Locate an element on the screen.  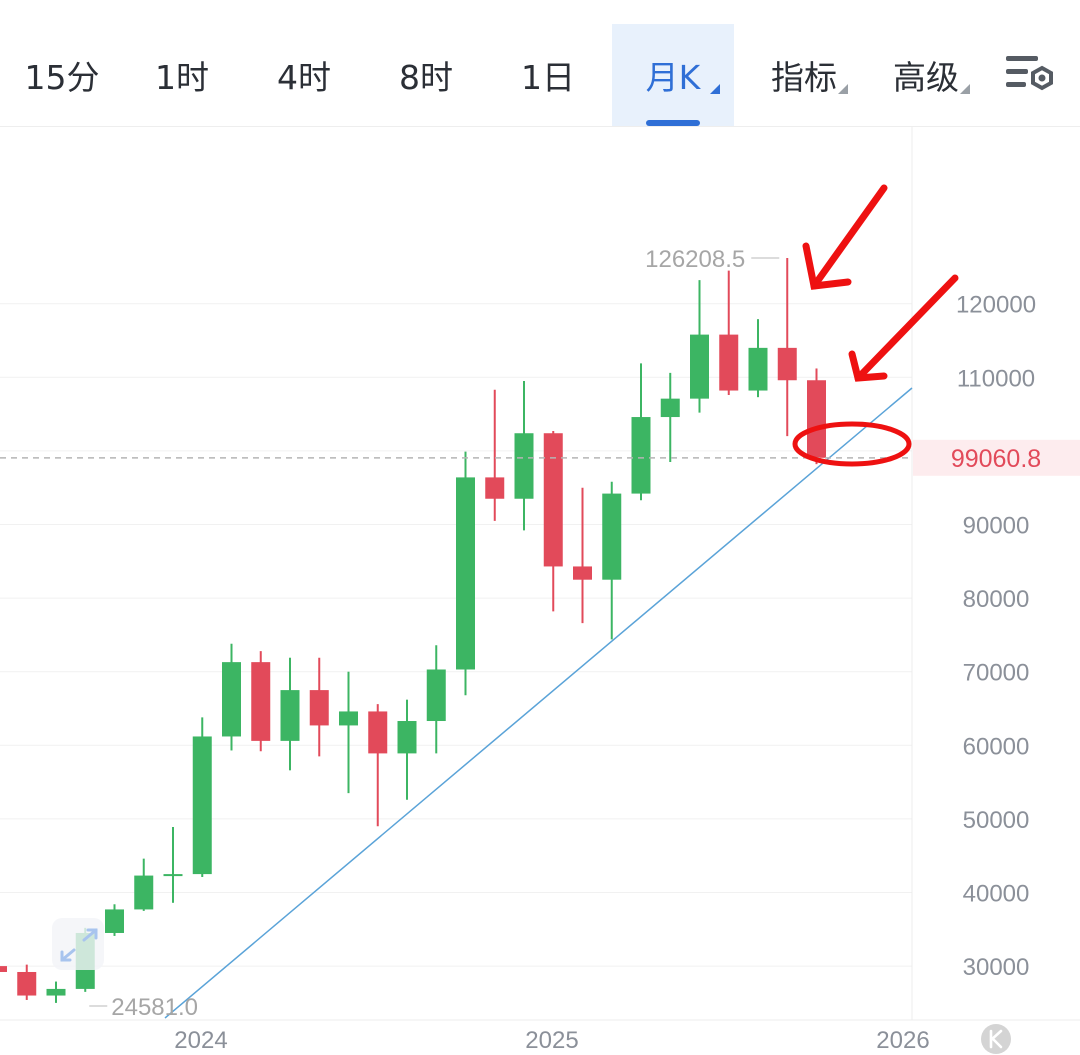
x-tick-label: 2024 is located at coordinates (200, 1040).